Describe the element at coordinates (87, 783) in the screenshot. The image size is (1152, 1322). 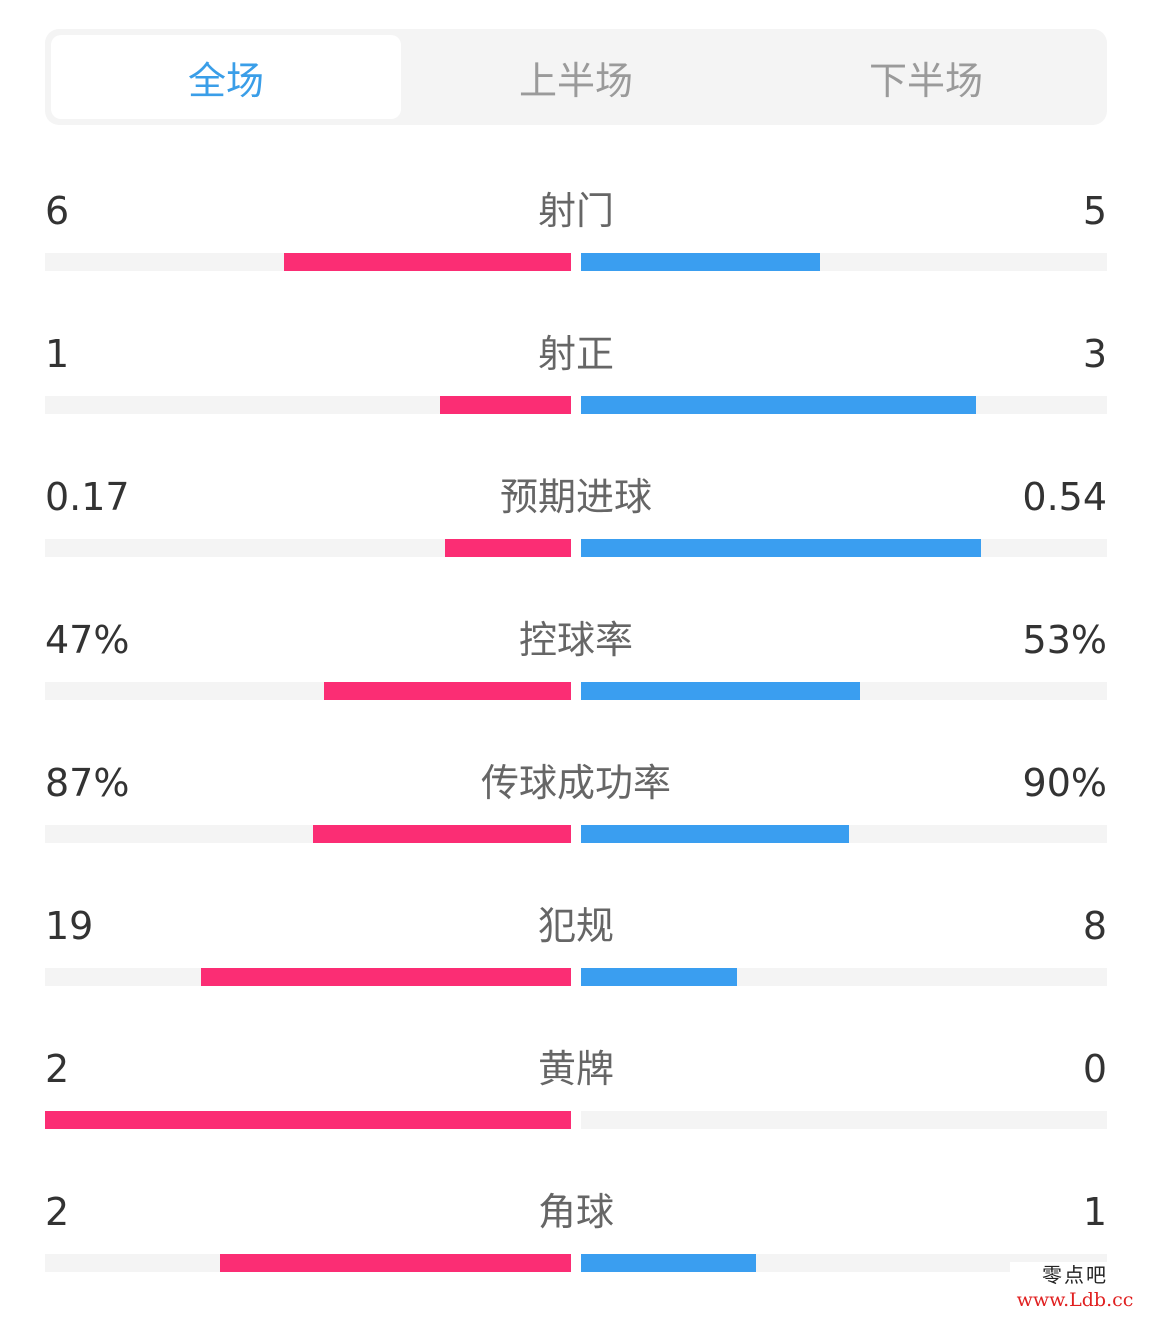
I see `home-value: 87%` at that location.